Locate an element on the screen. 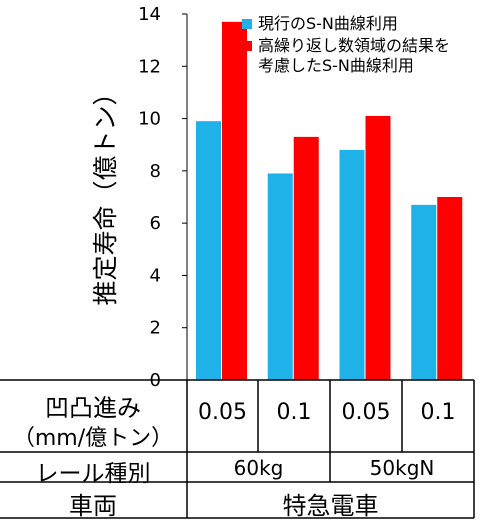 The image size is (485, 532). legend-label-current: 現行のS-N曲線利用 is located at coordinates (328, 23).